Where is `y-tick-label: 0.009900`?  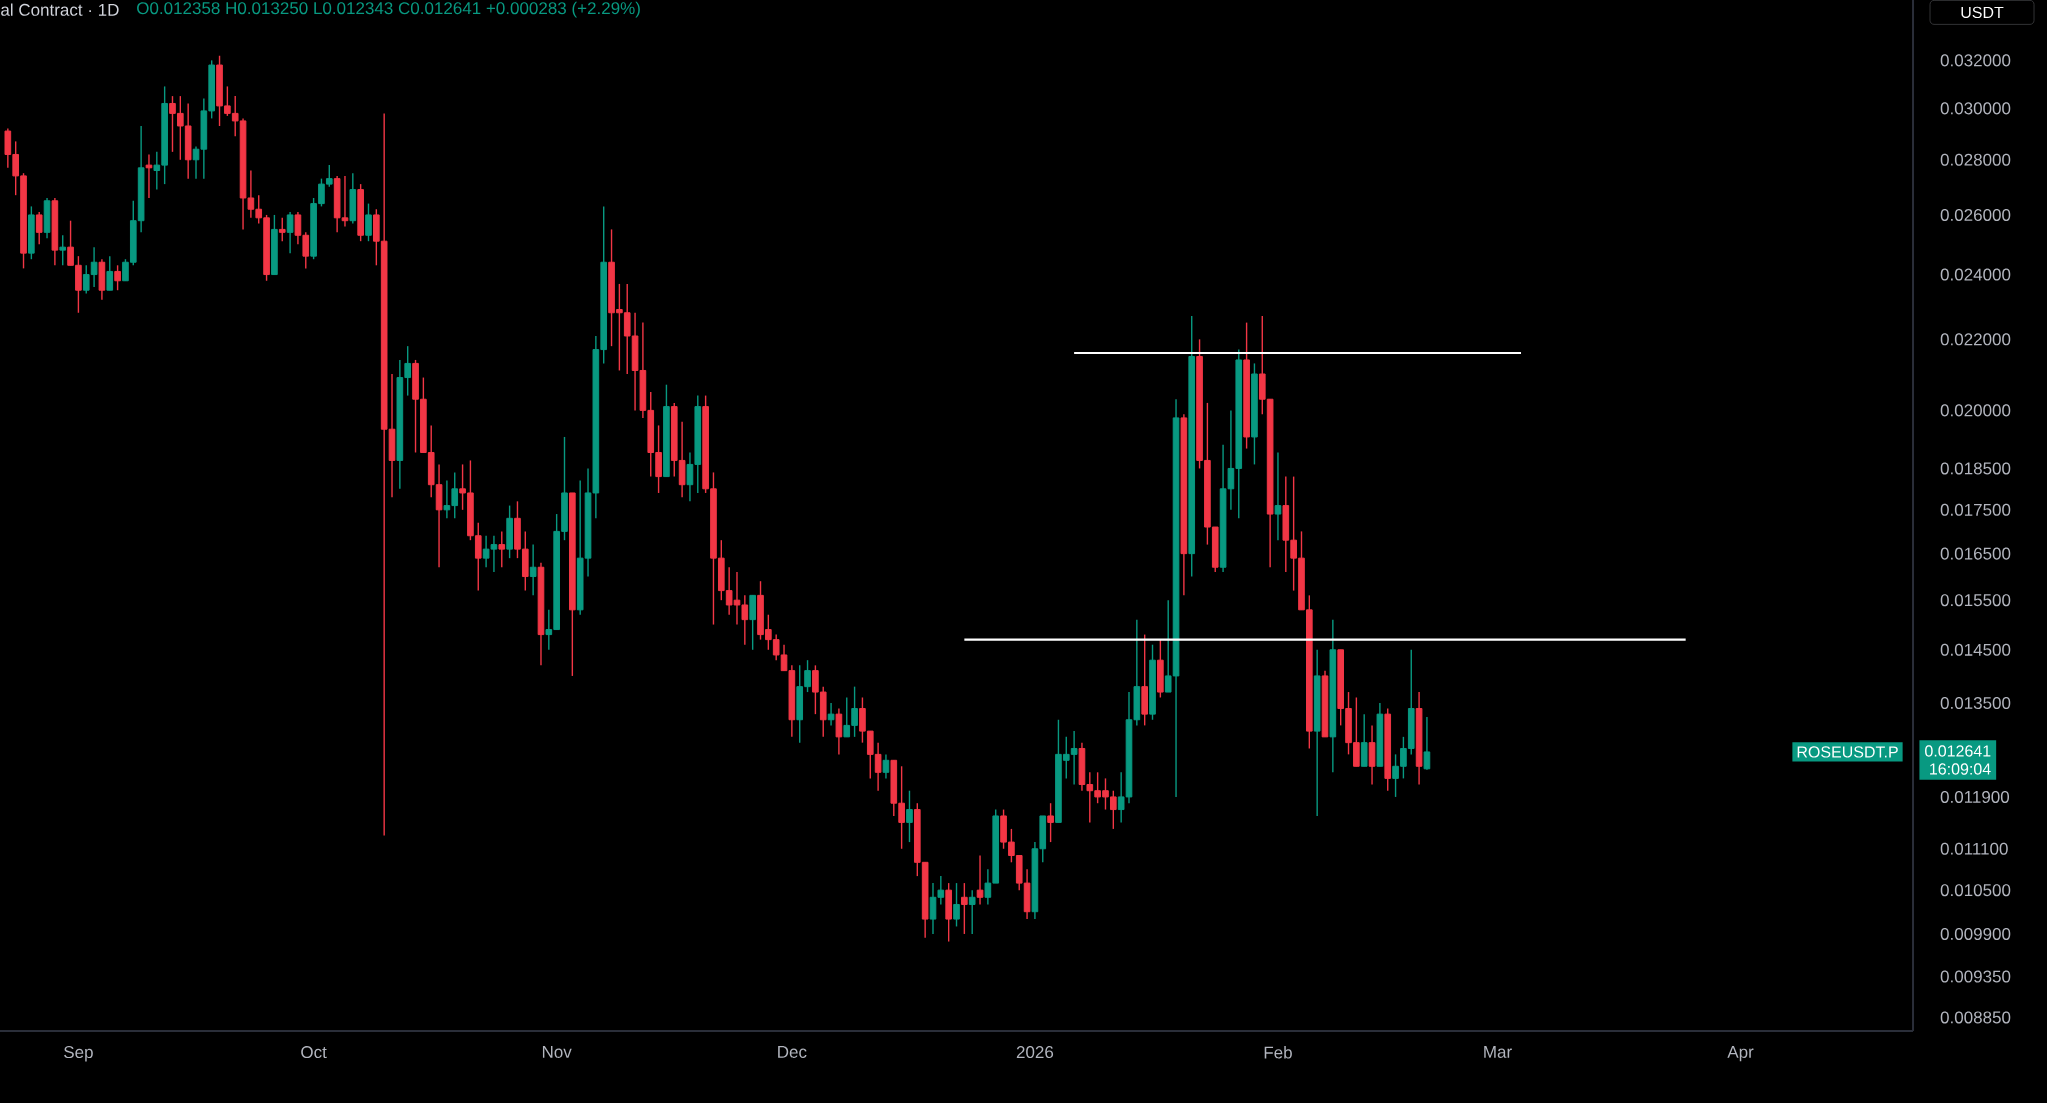
y-tick-label: 0.009900 is located at coordinates (1975, 933).